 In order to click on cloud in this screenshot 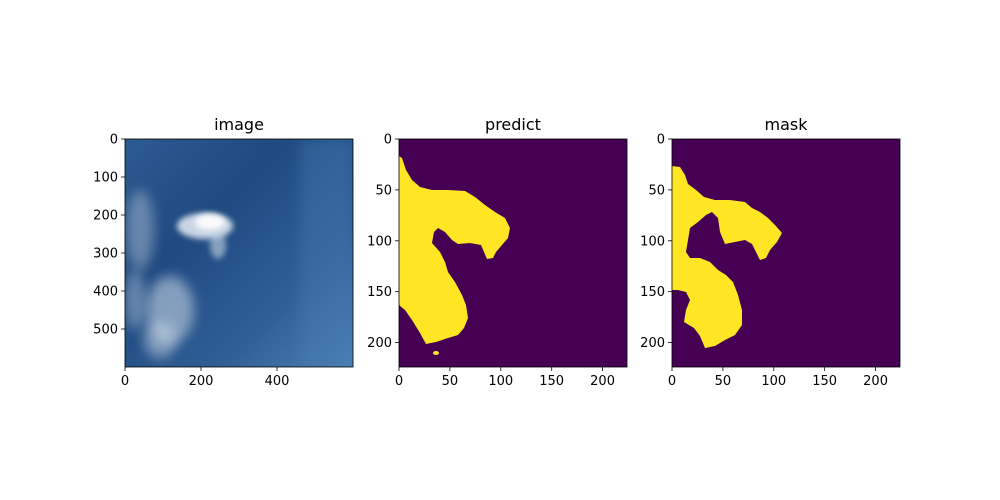, I will do `click(179, 274)`.